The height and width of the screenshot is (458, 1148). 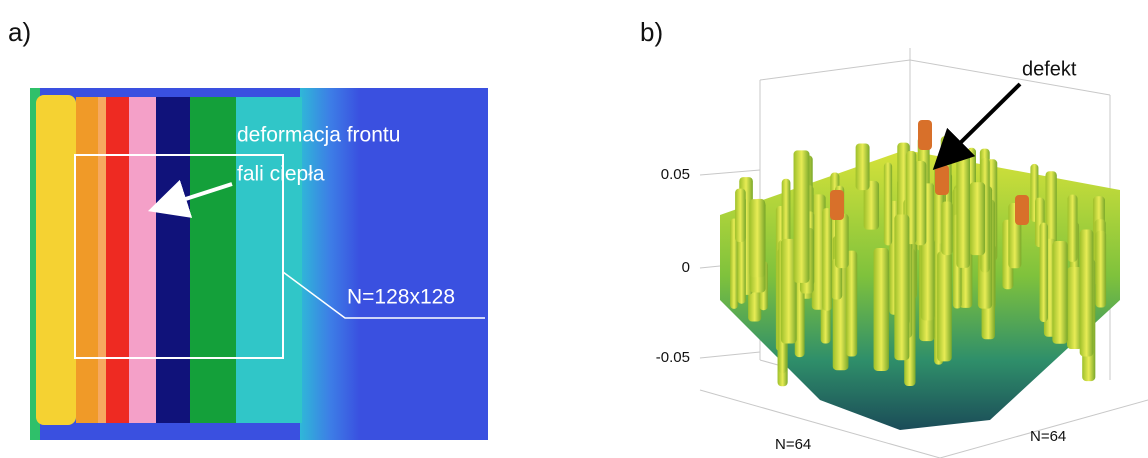 What do you see at coordinates (977, 126) in the screenshot?
I see `arrow` at bounding box center [977, 126].